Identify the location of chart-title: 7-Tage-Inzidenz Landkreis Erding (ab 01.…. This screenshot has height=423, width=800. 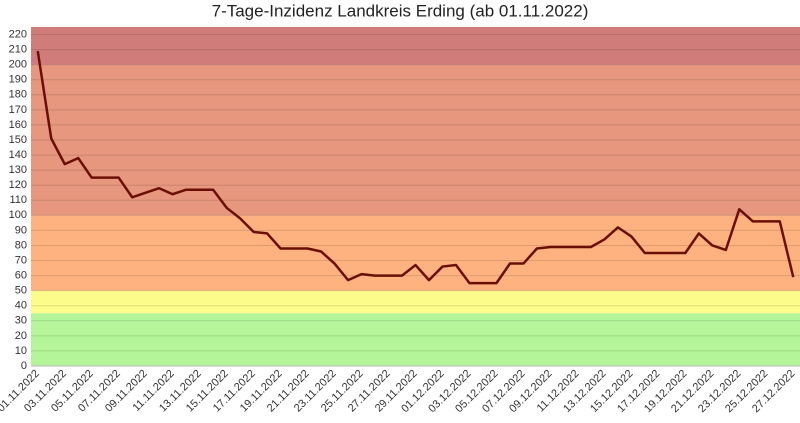
(400, 10).